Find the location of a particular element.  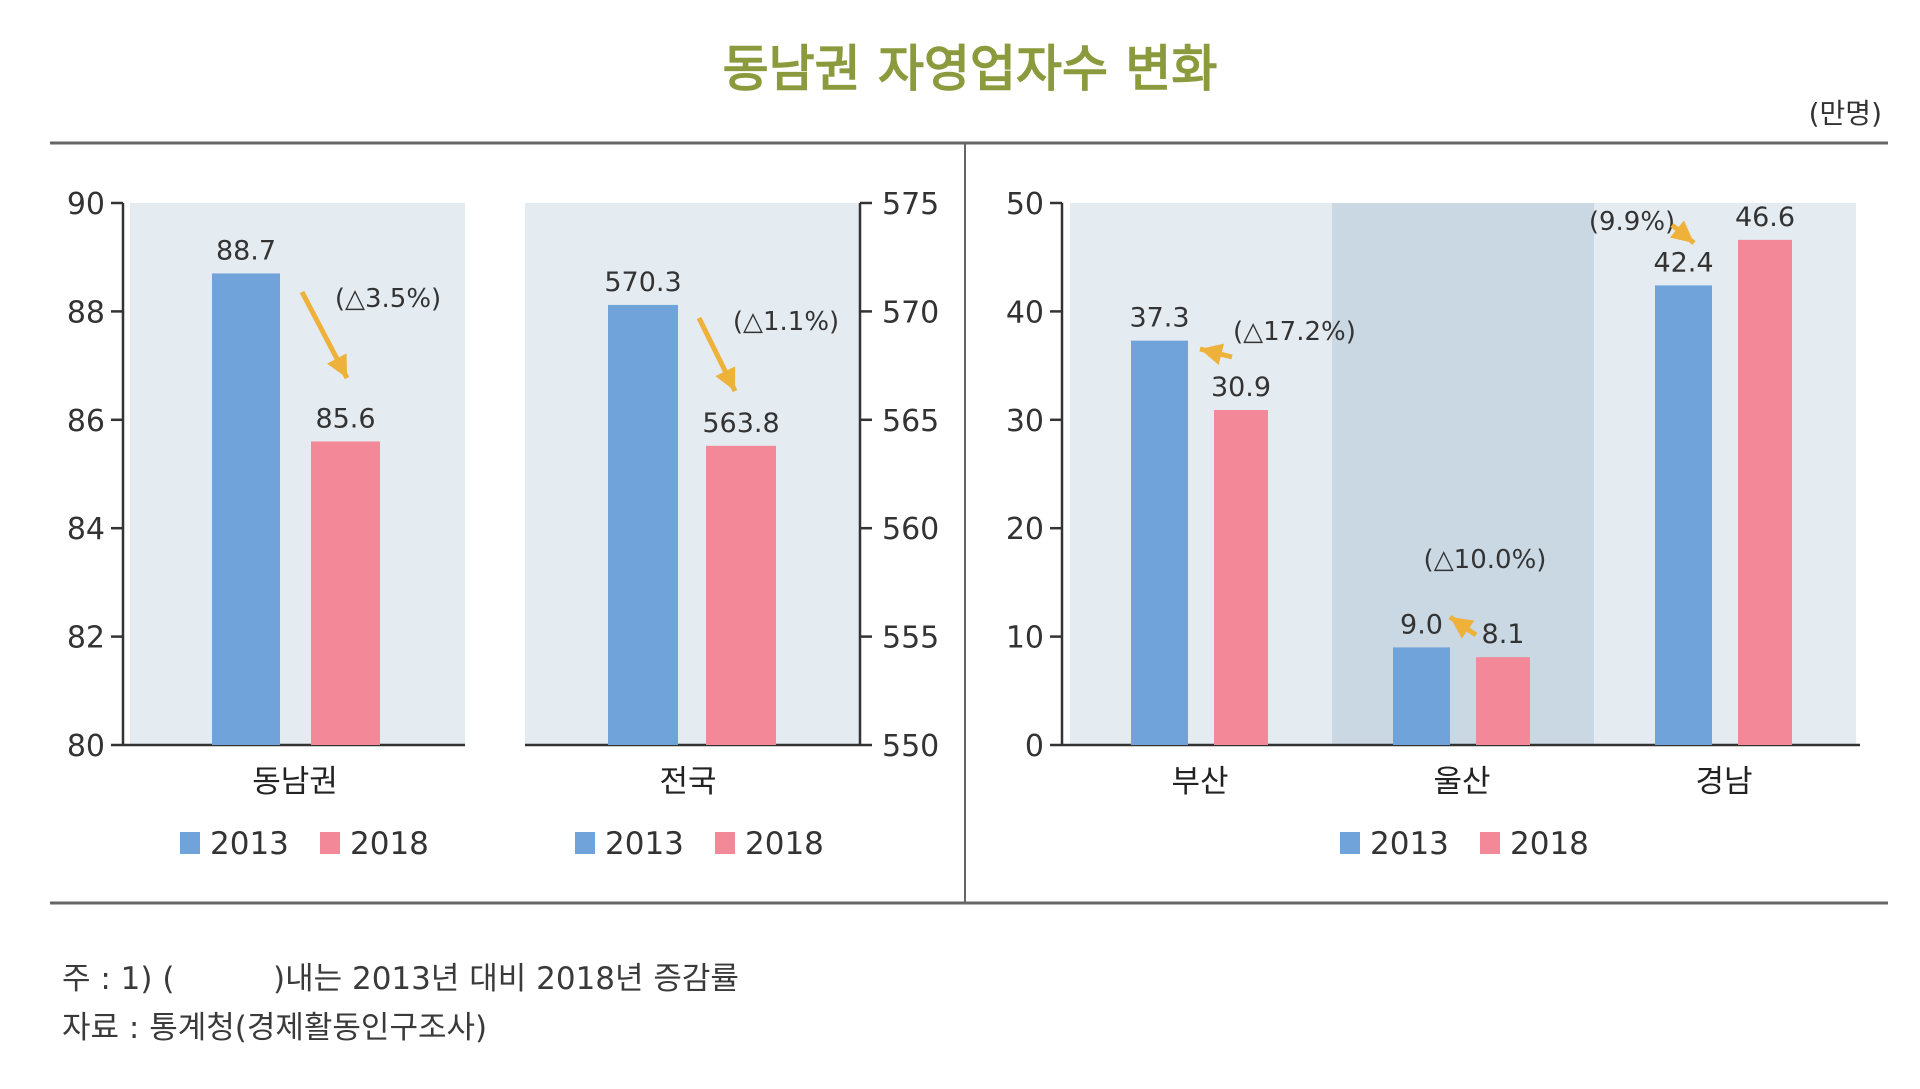

change-arrow-2-2-head is located at coordinates (1682, 231).